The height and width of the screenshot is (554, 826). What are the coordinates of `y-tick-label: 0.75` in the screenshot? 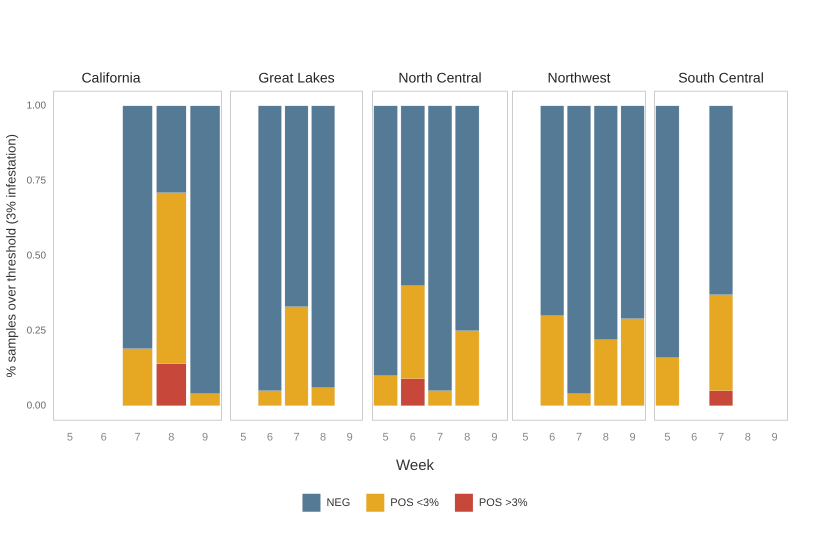 It's located at (36, 181).